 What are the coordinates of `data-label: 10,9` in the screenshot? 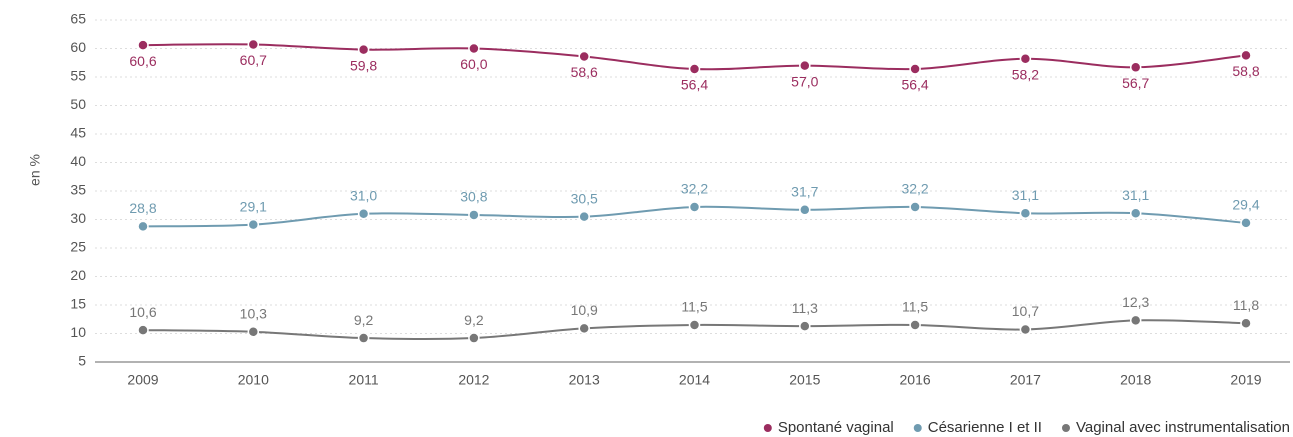 It's located at (584, 310).